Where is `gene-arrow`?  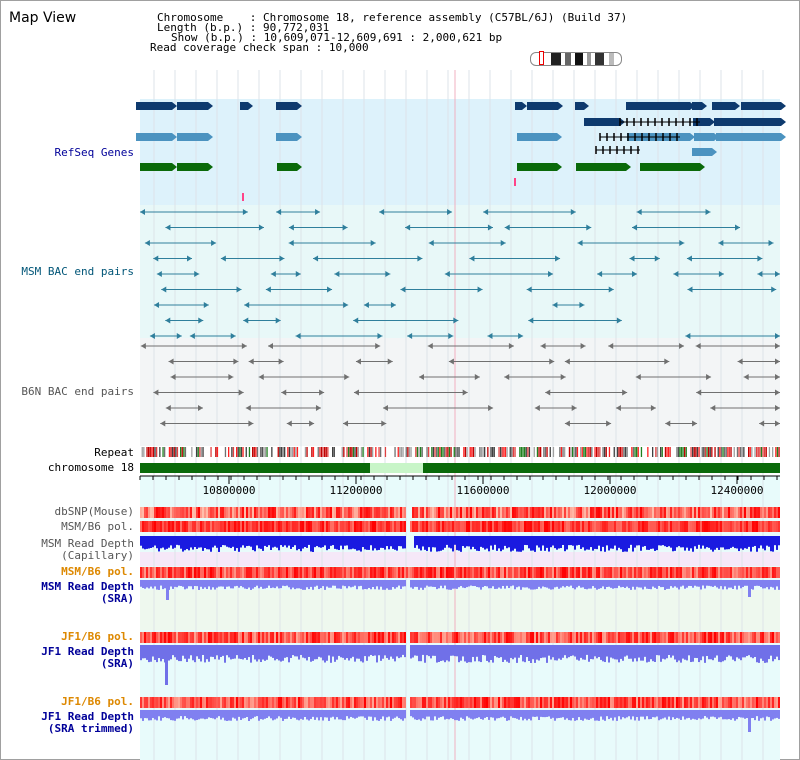 gene-arrow is located at coordinates (524, 106).